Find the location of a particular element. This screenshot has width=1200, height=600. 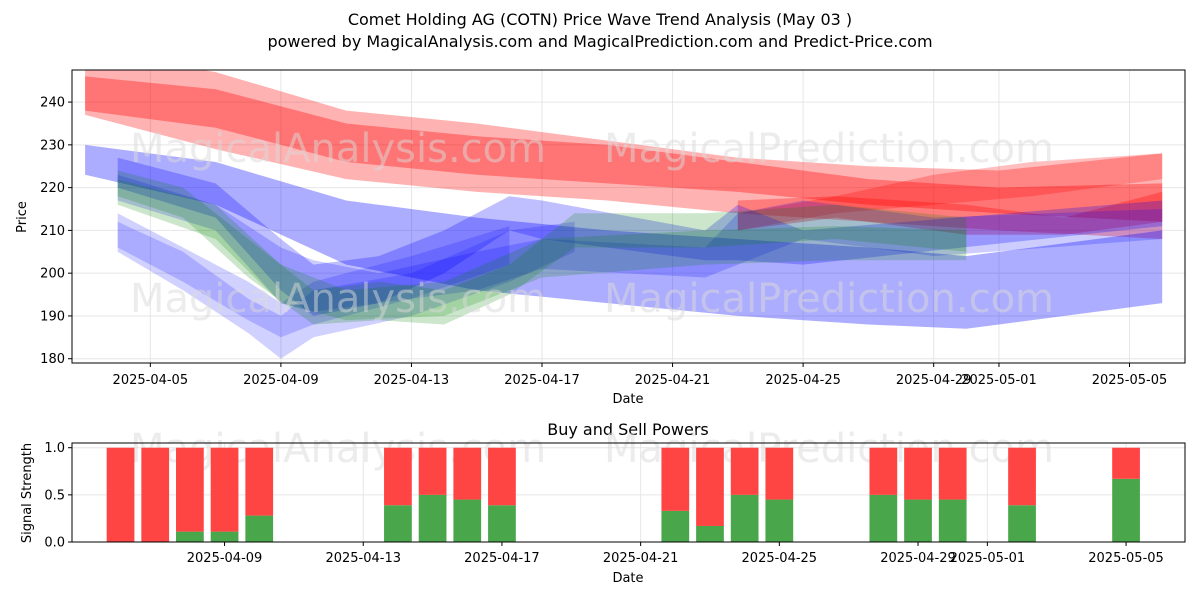

price-x-tick-label: 2025-04-09 is located at coordinates (281, 380).